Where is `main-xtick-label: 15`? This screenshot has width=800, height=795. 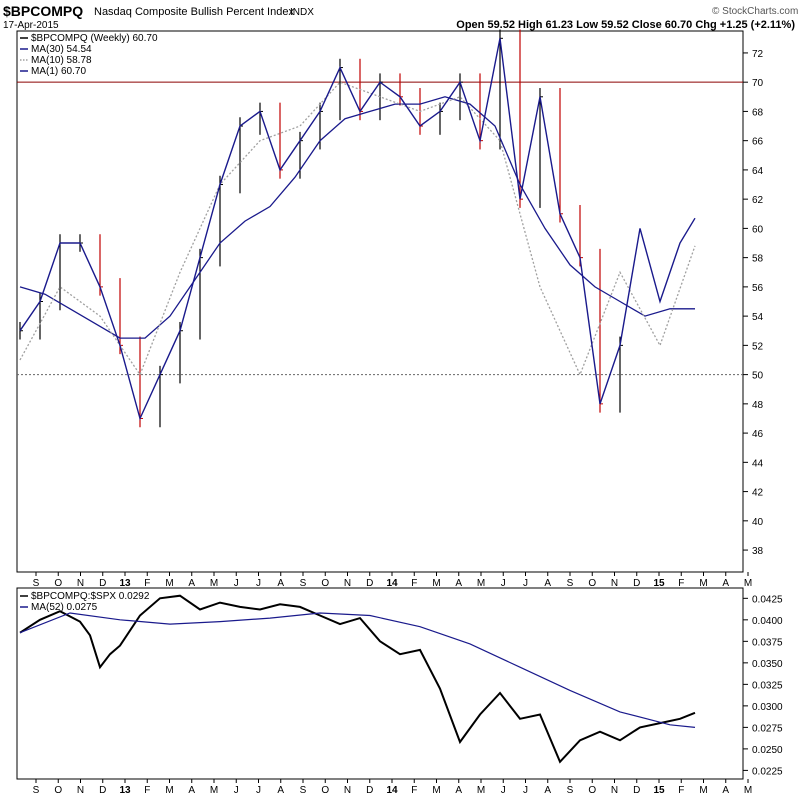
main-xtick-label: 15 is located at coordinates (659, 583).